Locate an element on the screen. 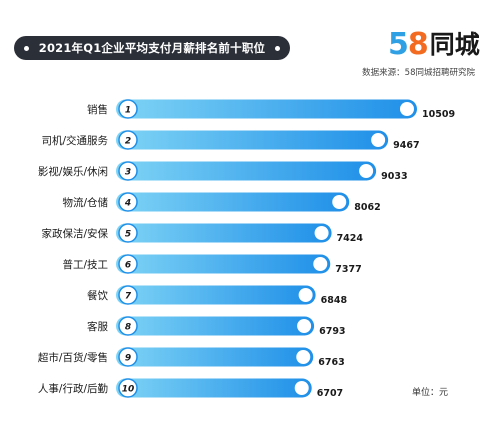 The width and height of the screenshot is (499, 431). bar-row: 影视/娱乐/休闲 3 9033 is located at coordinates (223, 171).